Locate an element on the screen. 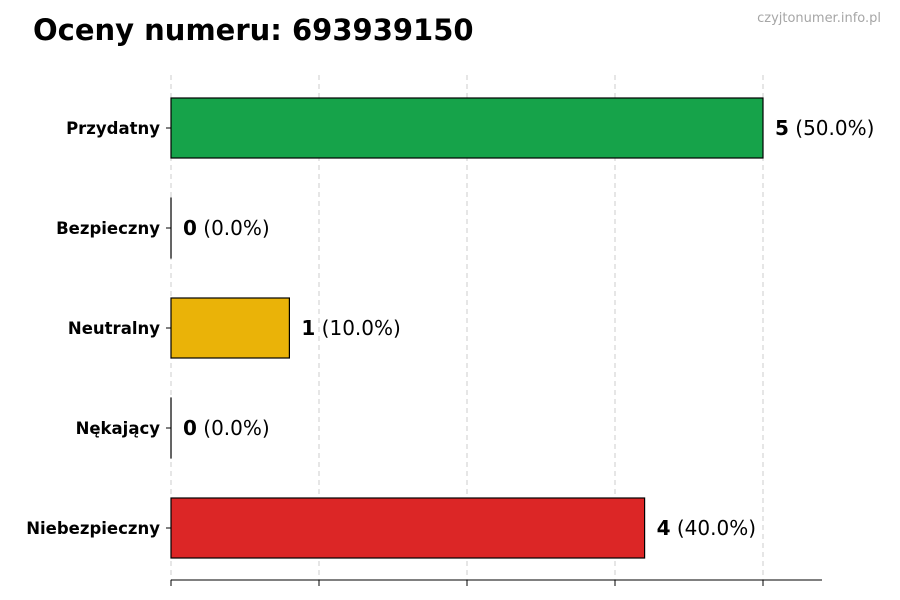  value-count-4: 4 is located at coordinates (664, 528).